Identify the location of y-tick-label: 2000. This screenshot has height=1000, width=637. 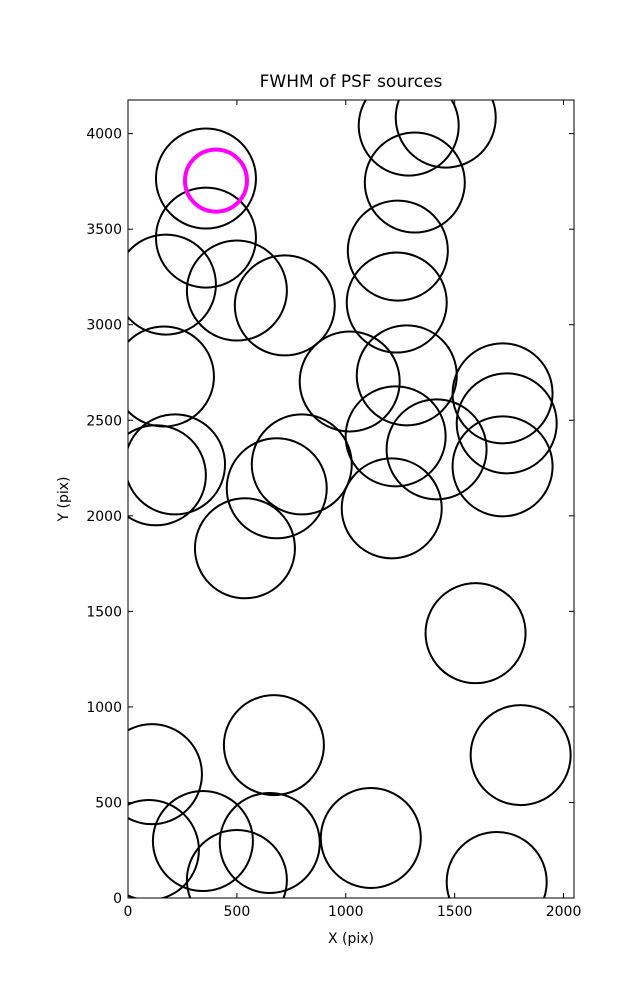
(104, 517).